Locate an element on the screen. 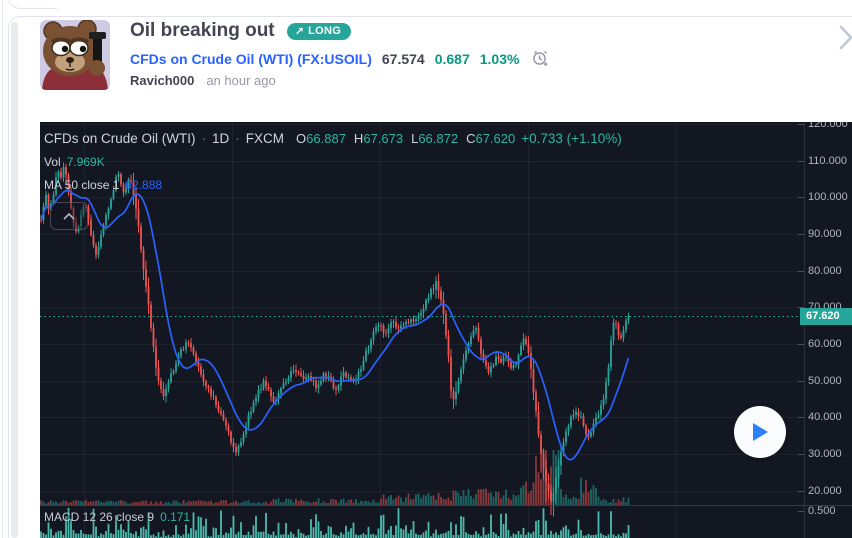 This screenshot has height=538, width=852. vertical-scrollbar is located at coordinates (14, 280).